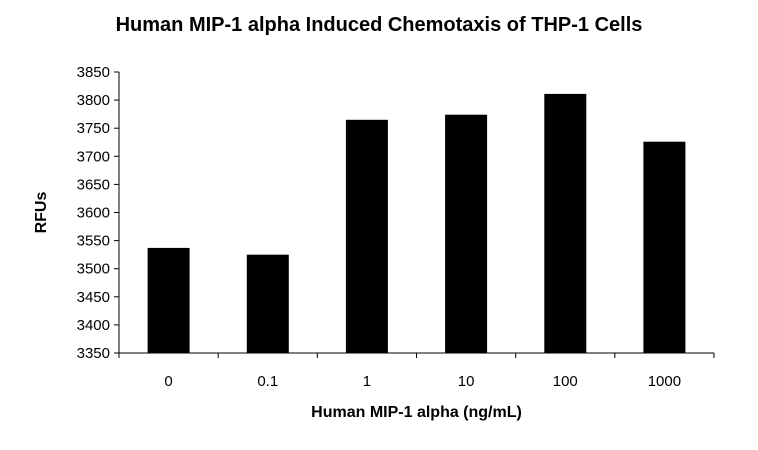  What do you see at coordinates (93, 128) in the screenshot?
I see `y-tick-label: 3750` at bounding box center [93, 128].